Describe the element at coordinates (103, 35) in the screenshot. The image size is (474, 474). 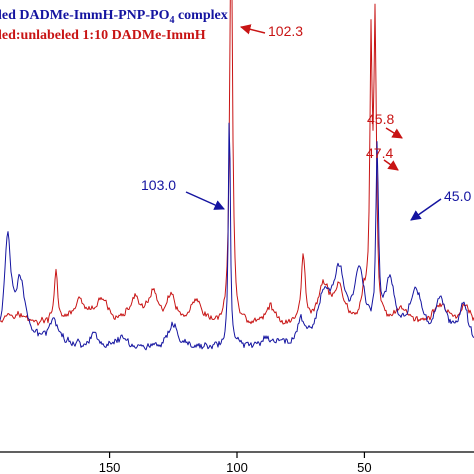
I see `legend-entry: led:unlabeled 1:10 DADMe-ImmH` at that location.